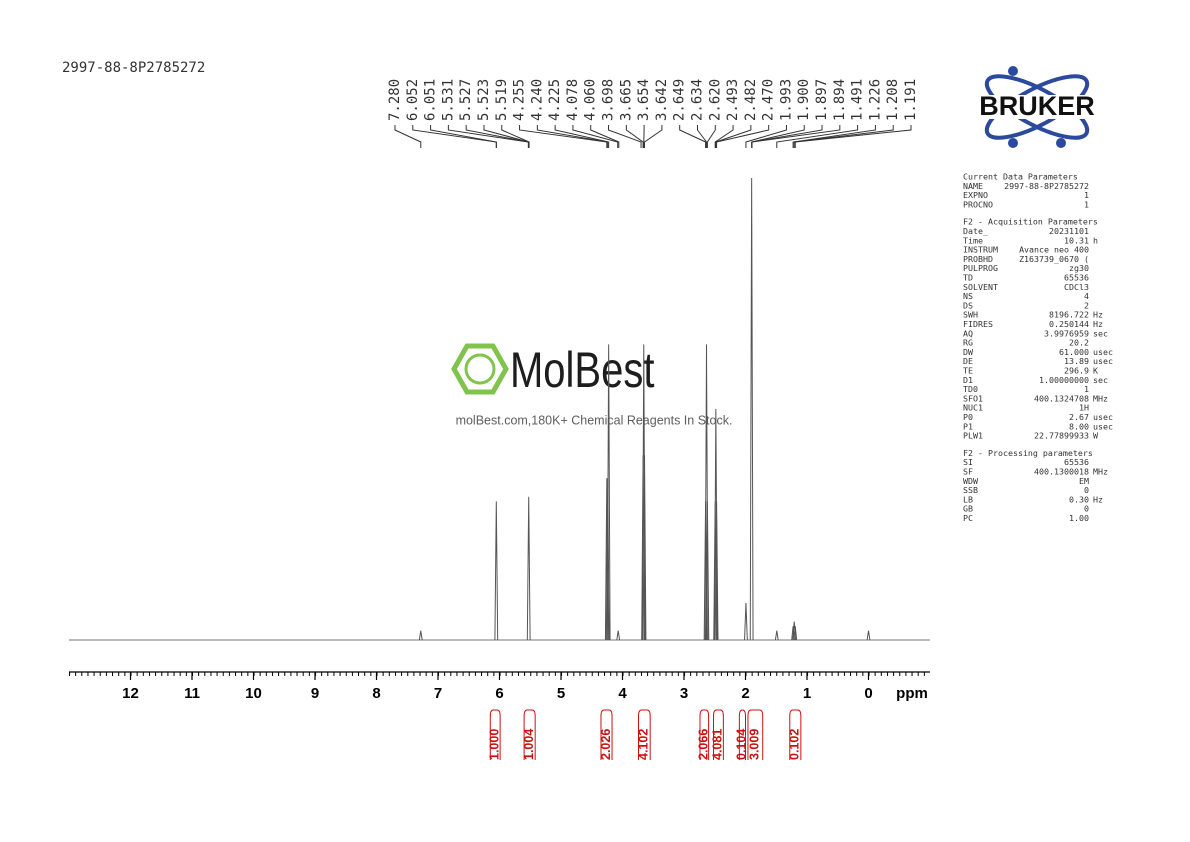 This screenshot has width=1190, height=842. I want to click on parameter-key: LB, so click(968, 499).